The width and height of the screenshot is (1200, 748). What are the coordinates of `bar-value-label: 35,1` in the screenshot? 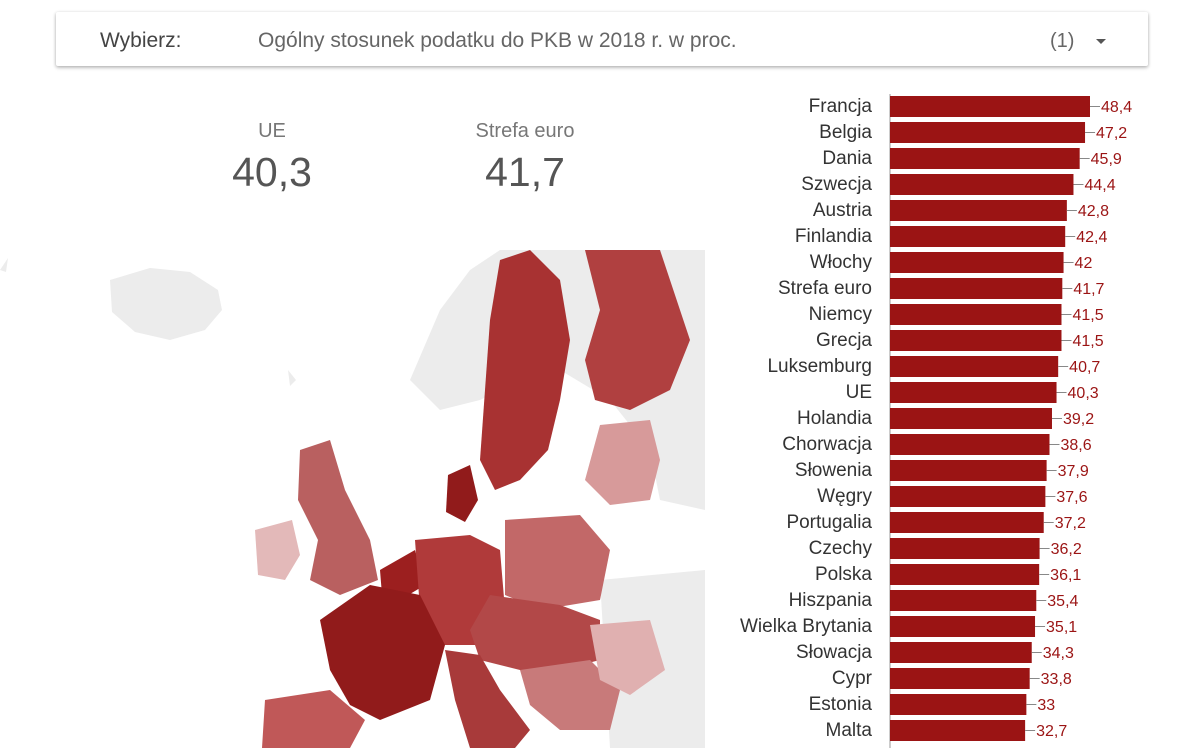 It's located at (1061, 627).